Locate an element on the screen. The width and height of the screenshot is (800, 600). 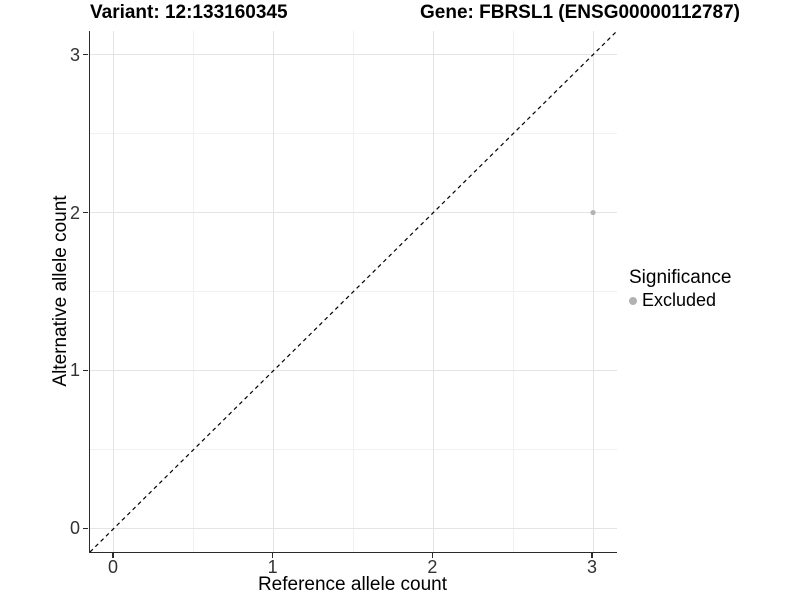
legend-item-label: Excluded is located at coordinates (679, 300).